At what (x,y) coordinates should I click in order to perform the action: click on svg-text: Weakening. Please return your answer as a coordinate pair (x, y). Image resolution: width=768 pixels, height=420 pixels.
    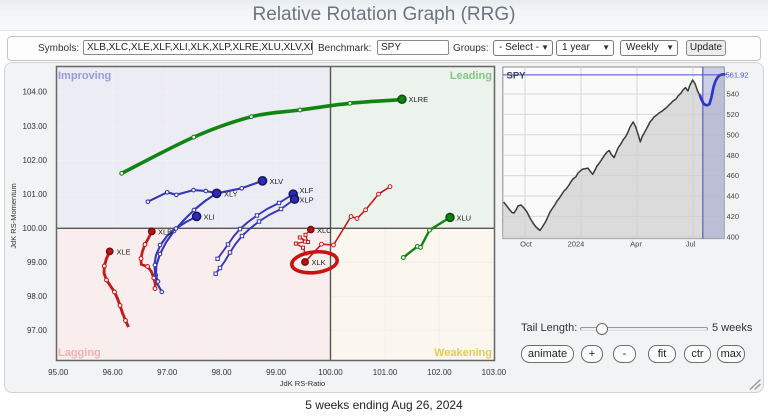
    Looking at the image, I should click on (463, 353).